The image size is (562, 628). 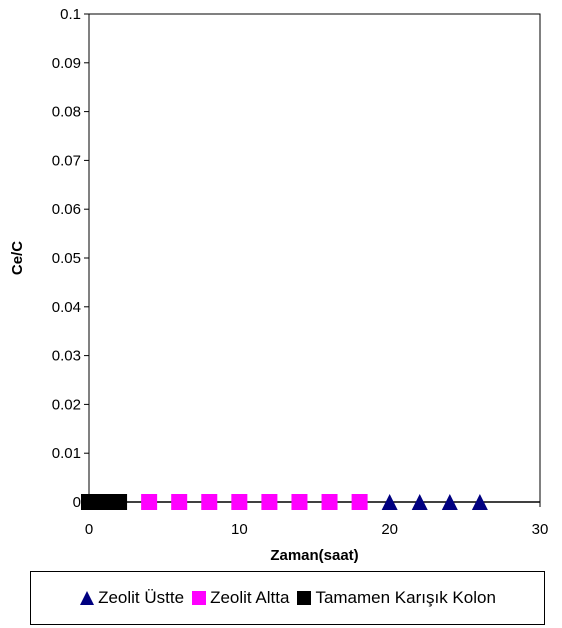 What do you see at coordinates (66, 404) in the screenshot?
I see `y-tick-label: 0.02` at bounding box center [66, 404].